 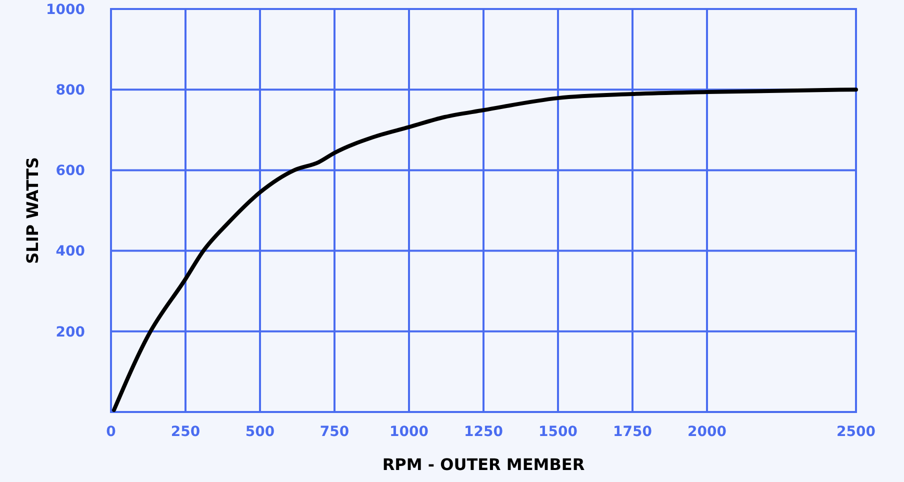 I want to click on x-tick-label: 1250, so click(x=484, y=432).